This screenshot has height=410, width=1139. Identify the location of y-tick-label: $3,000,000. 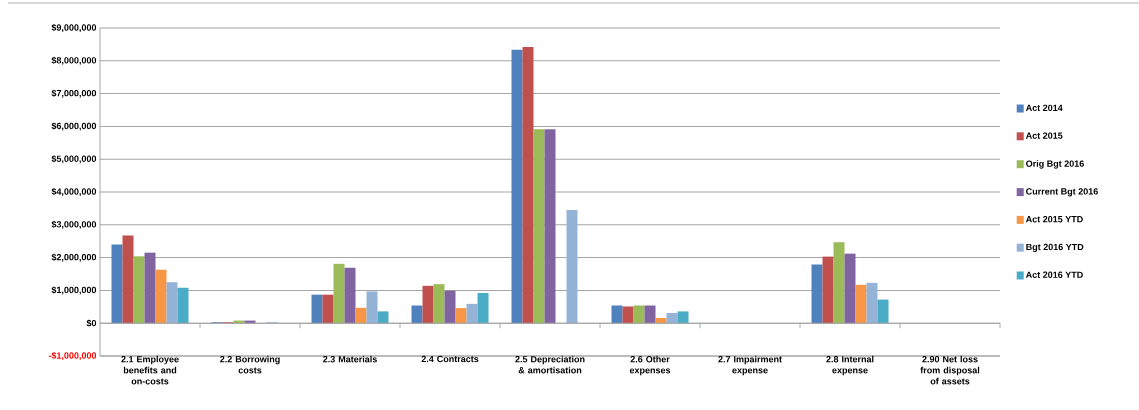
(74, 224).